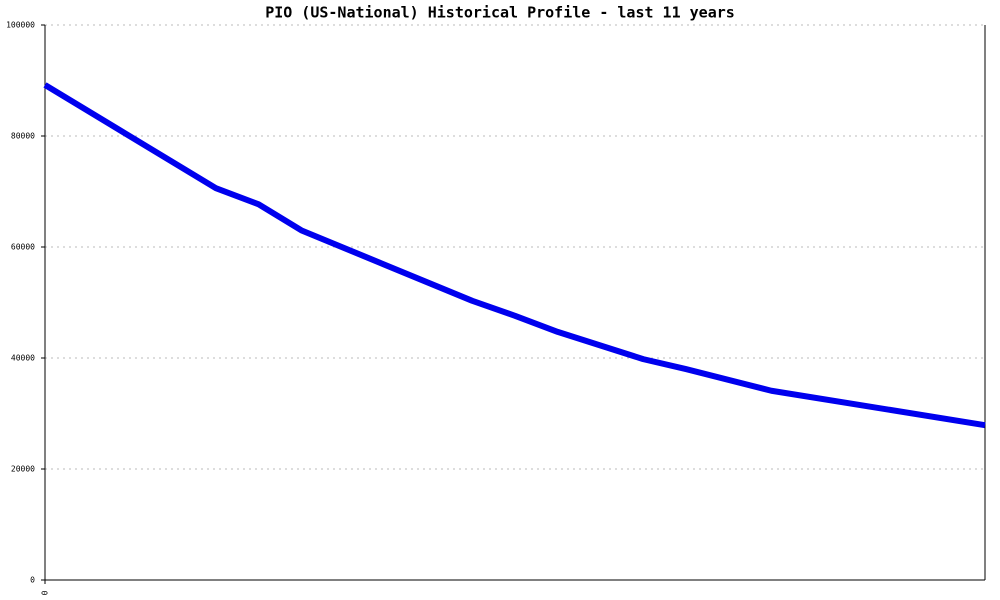 This screenshot has width=1000, height=600. What do you see at coordinates (45, 592) in the screenshot?
I see `x-tick-label: 0` at bounding box center [45, 592].